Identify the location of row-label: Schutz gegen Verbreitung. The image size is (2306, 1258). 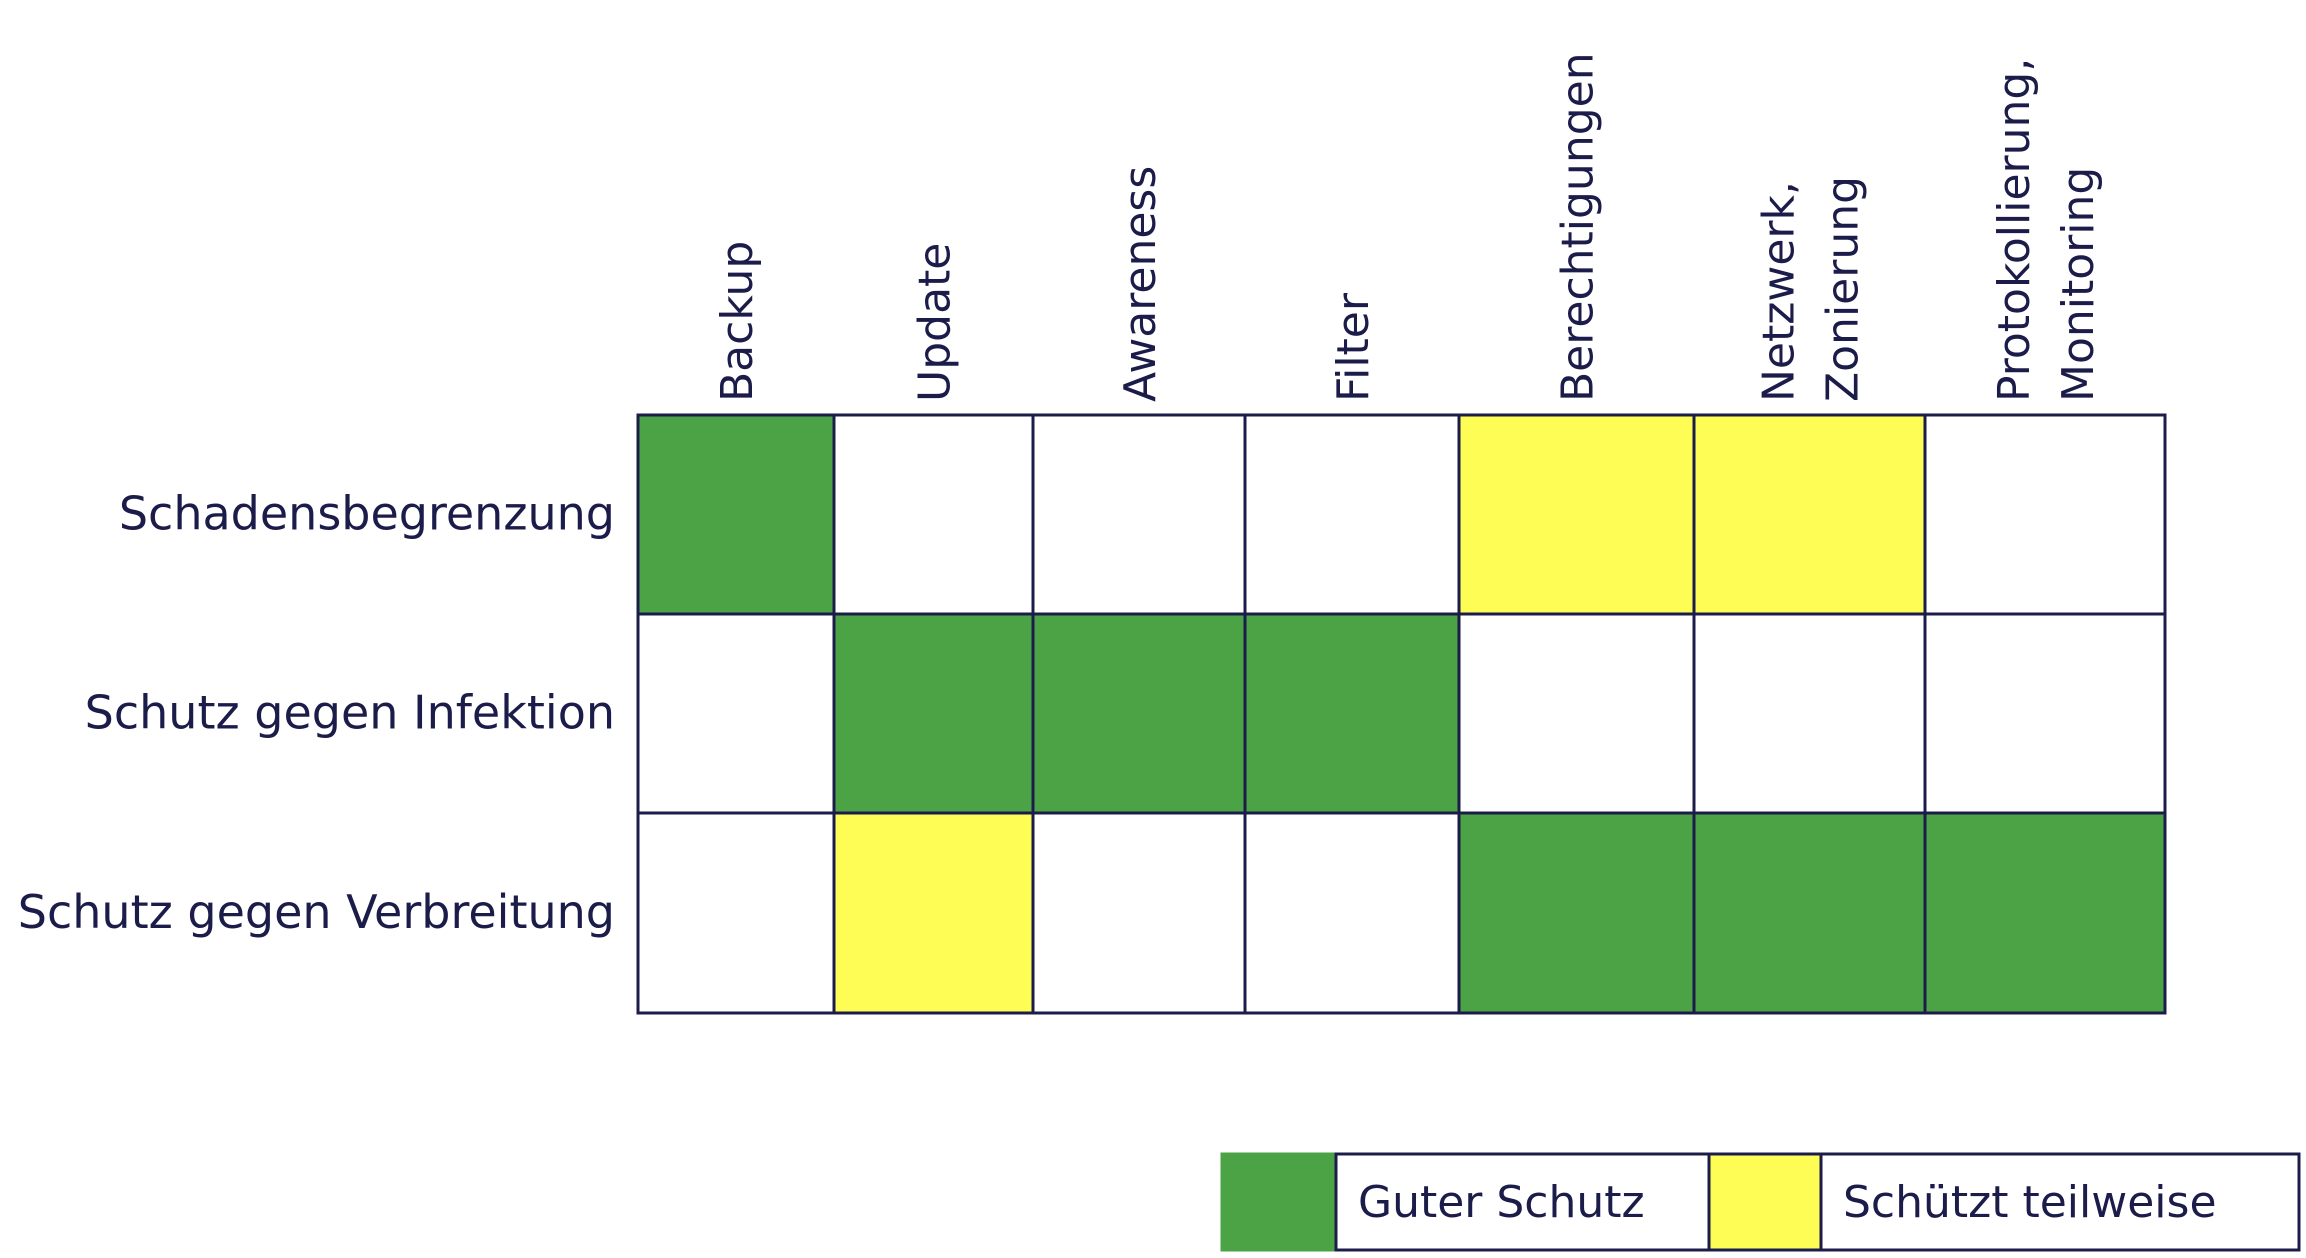
(316, 912).